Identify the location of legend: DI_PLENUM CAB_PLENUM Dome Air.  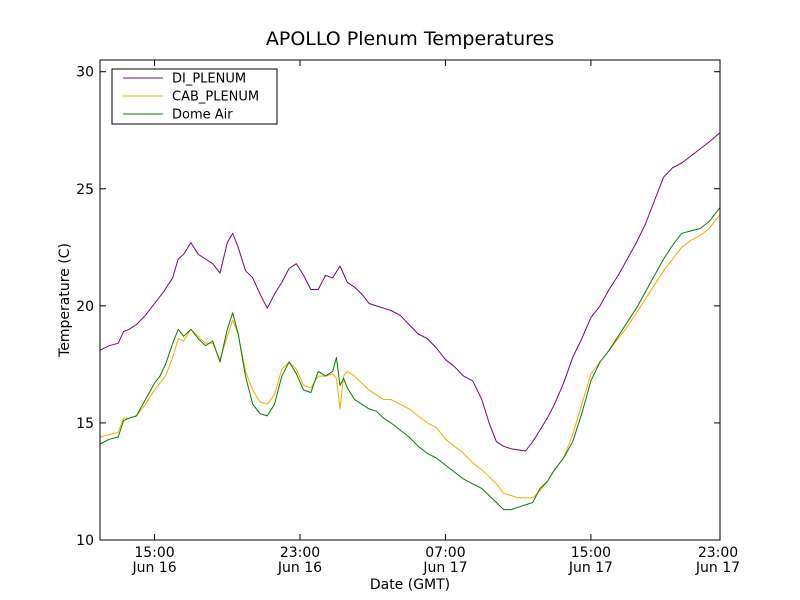
(194, 96).